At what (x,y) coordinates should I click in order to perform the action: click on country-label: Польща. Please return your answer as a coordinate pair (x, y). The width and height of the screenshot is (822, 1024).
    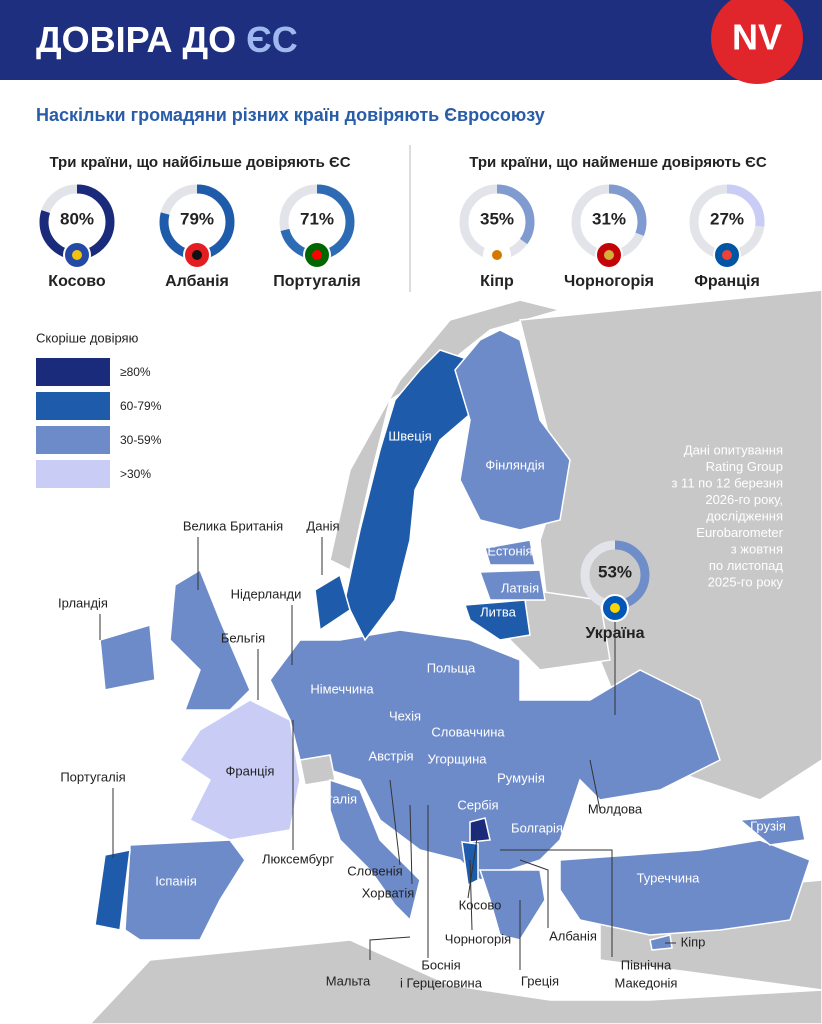
    Looking at the image, I should click on (451, 667).